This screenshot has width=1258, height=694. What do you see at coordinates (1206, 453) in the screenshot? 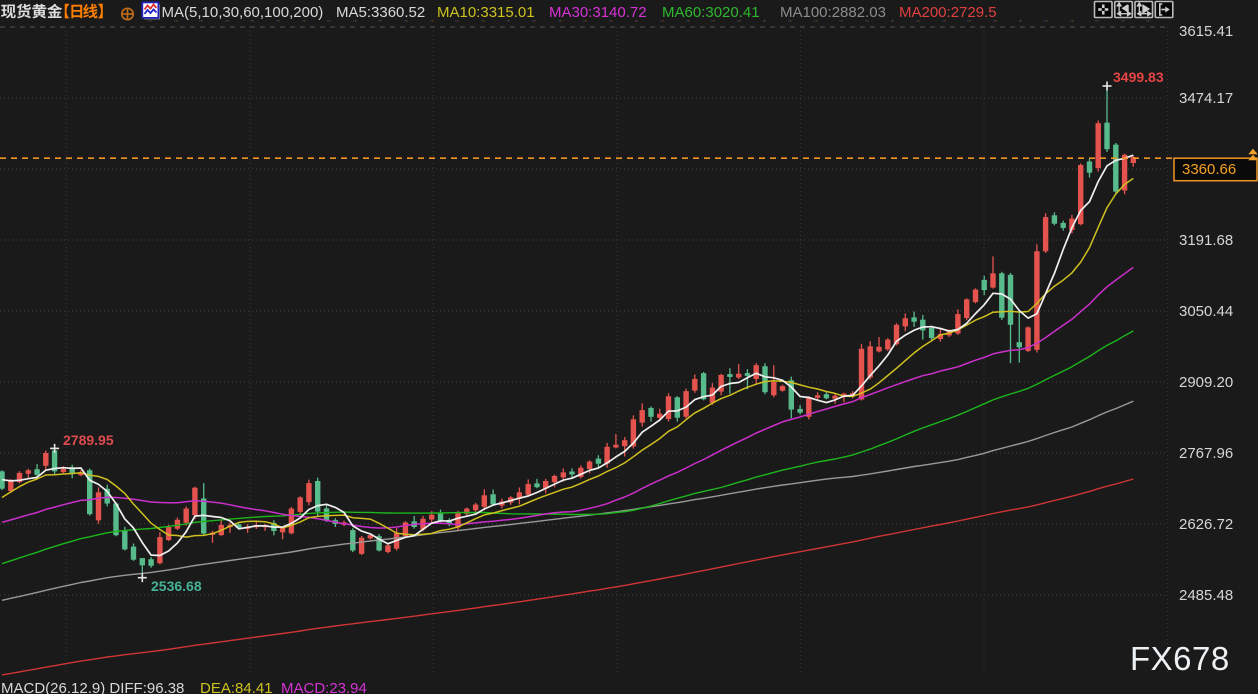
I see `svg-text: 2767.96` at bounding box center [1206, 453].